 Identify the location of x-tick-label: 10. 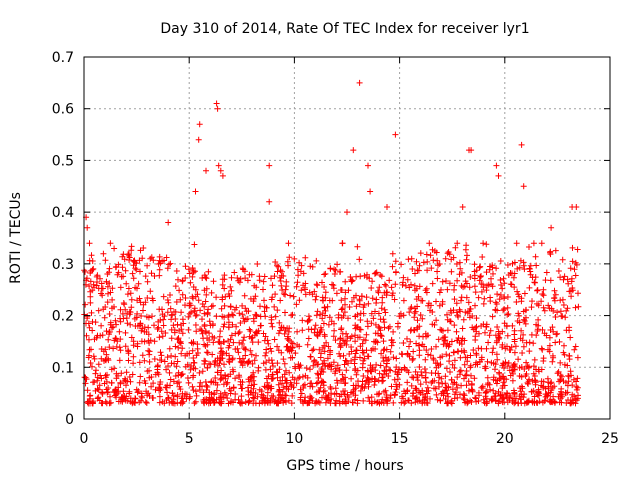
(294, 439).